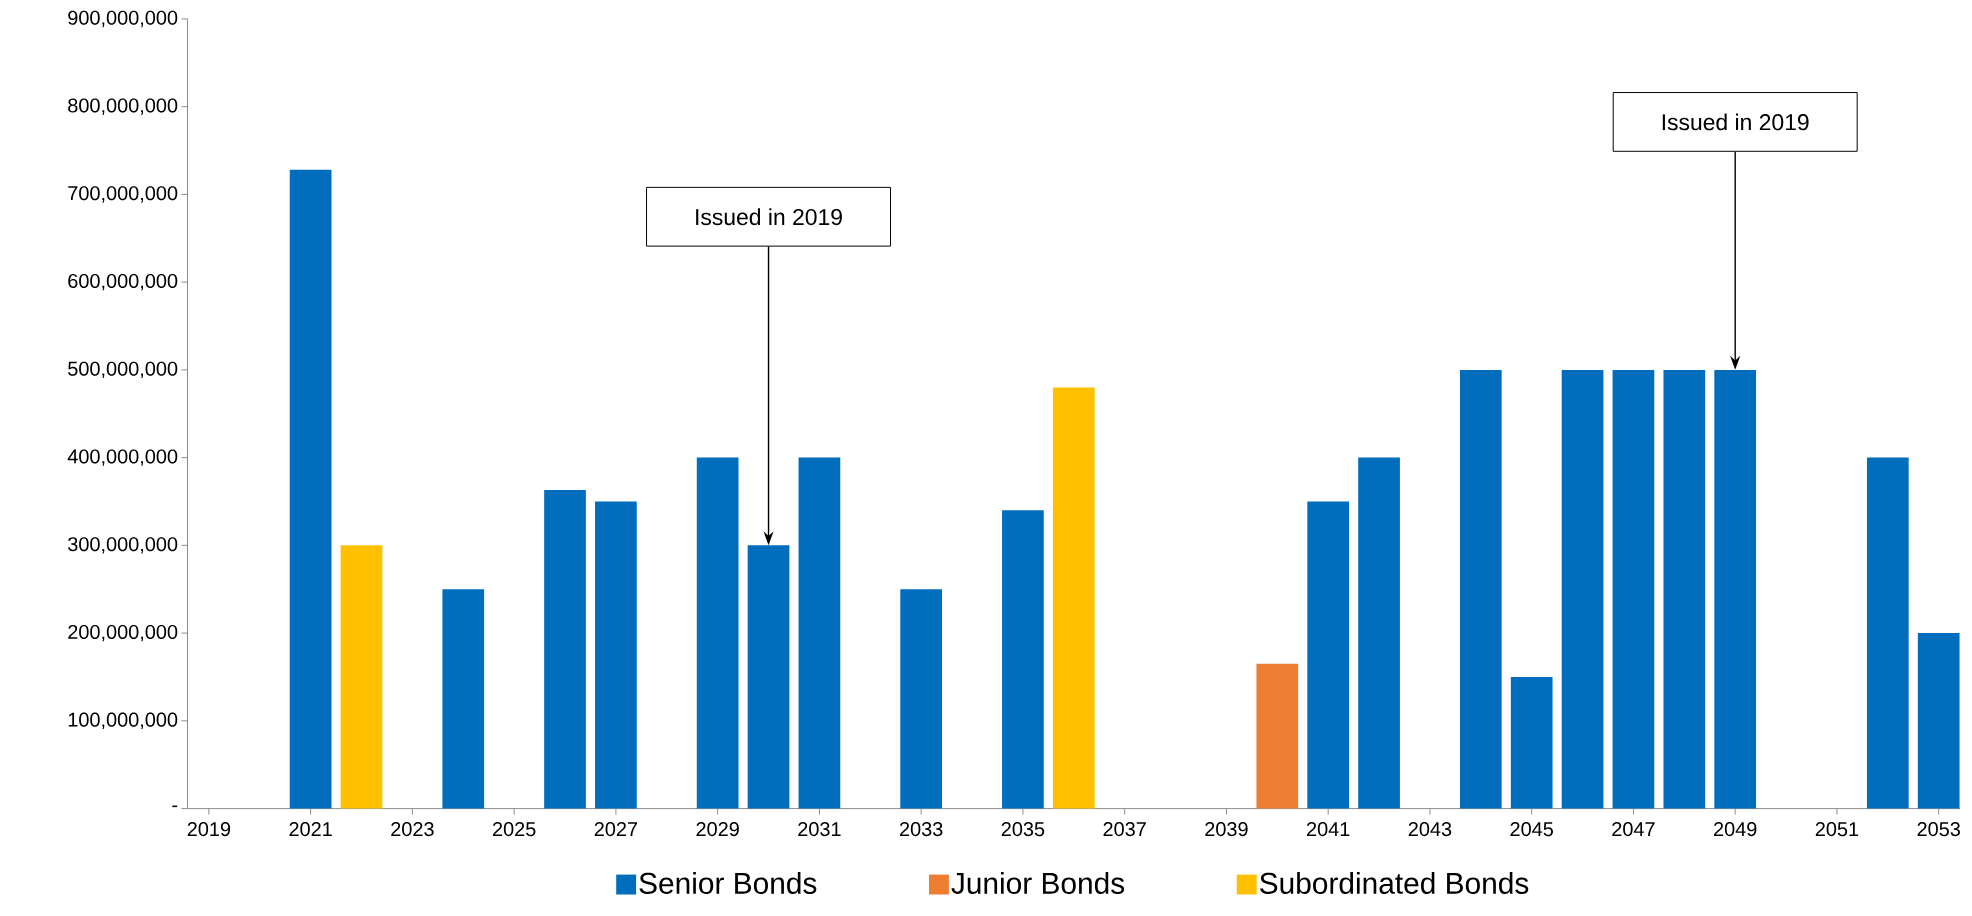 This screenshot has height=916, width=1972. Describe the element at coordinates (921, 829) in the screenshot. I see `x-tick-label: 2033` at that location.